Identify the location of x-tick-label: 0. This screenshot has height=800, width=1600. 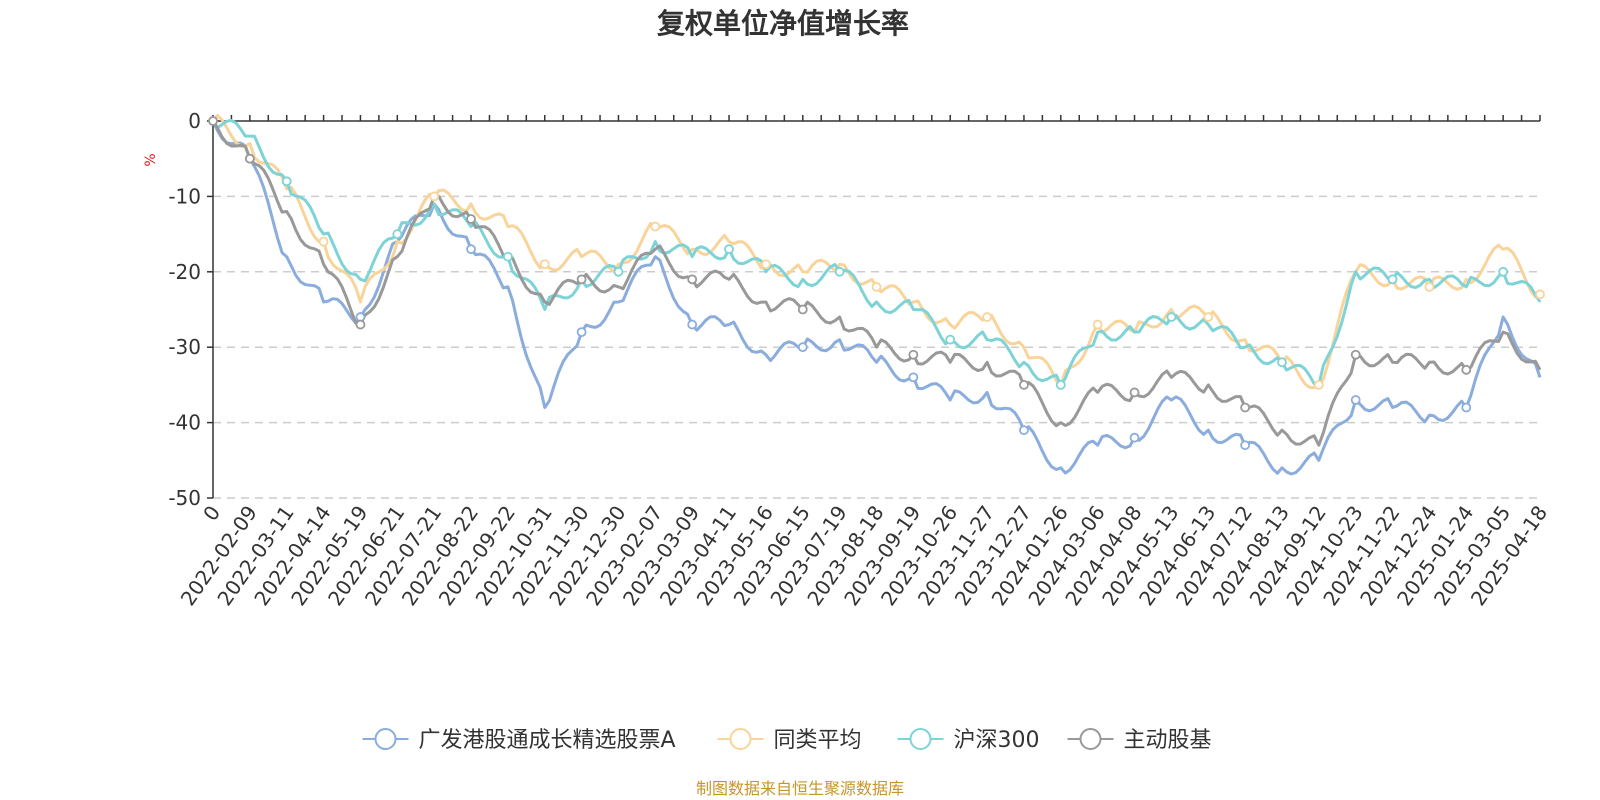
(211, 513).